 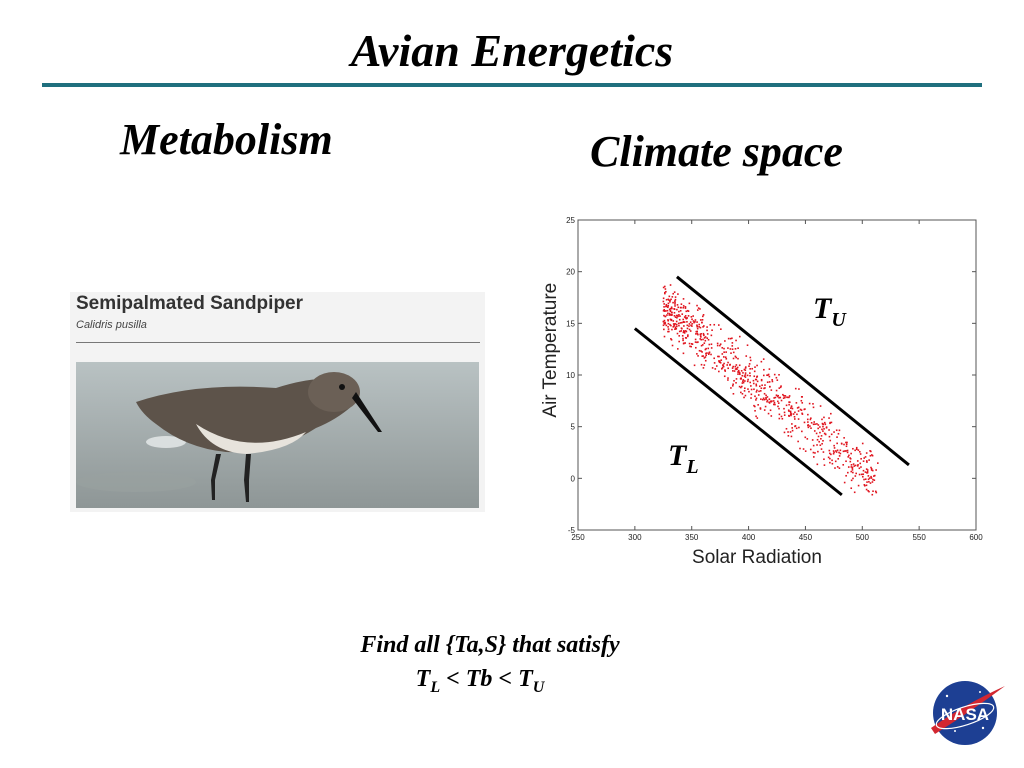 What do you see at coordinates (572, 530) in the screenshot?
I see `y-tick-label: -5` at bounding box center [572, 530].